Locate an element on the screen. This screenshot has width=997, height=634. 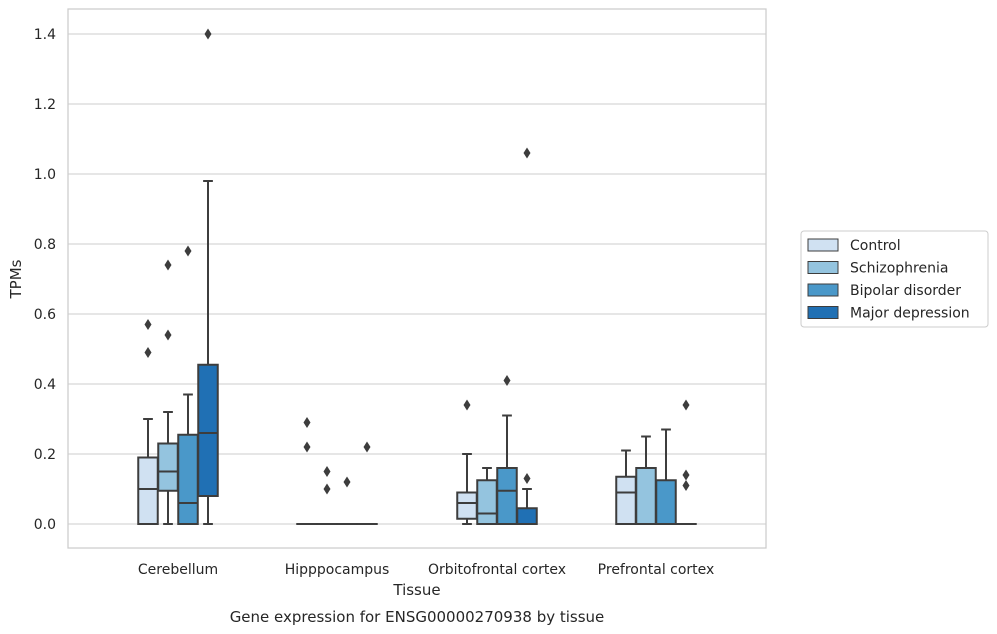
y-tick-label: 0.2 is located at coordinates (45, 455).